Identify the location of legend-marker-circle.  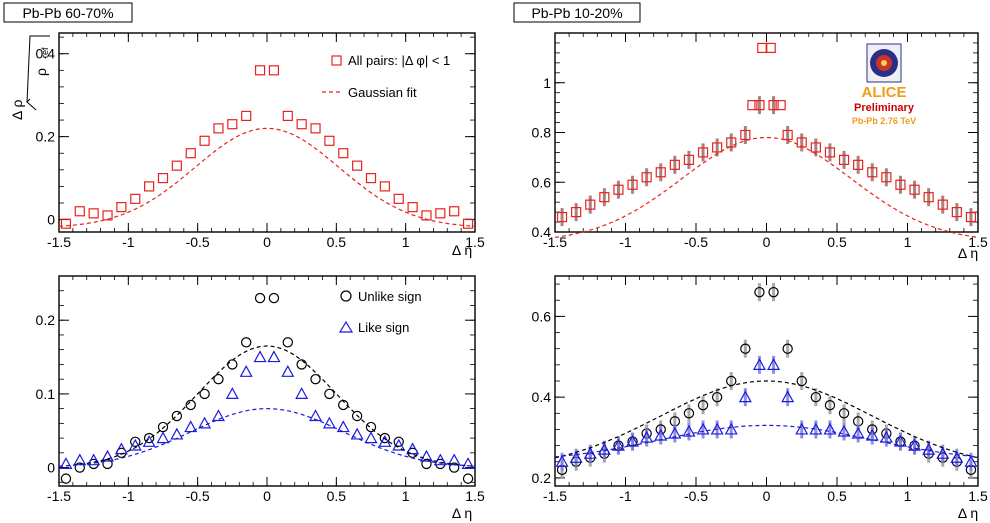
(346, 296).